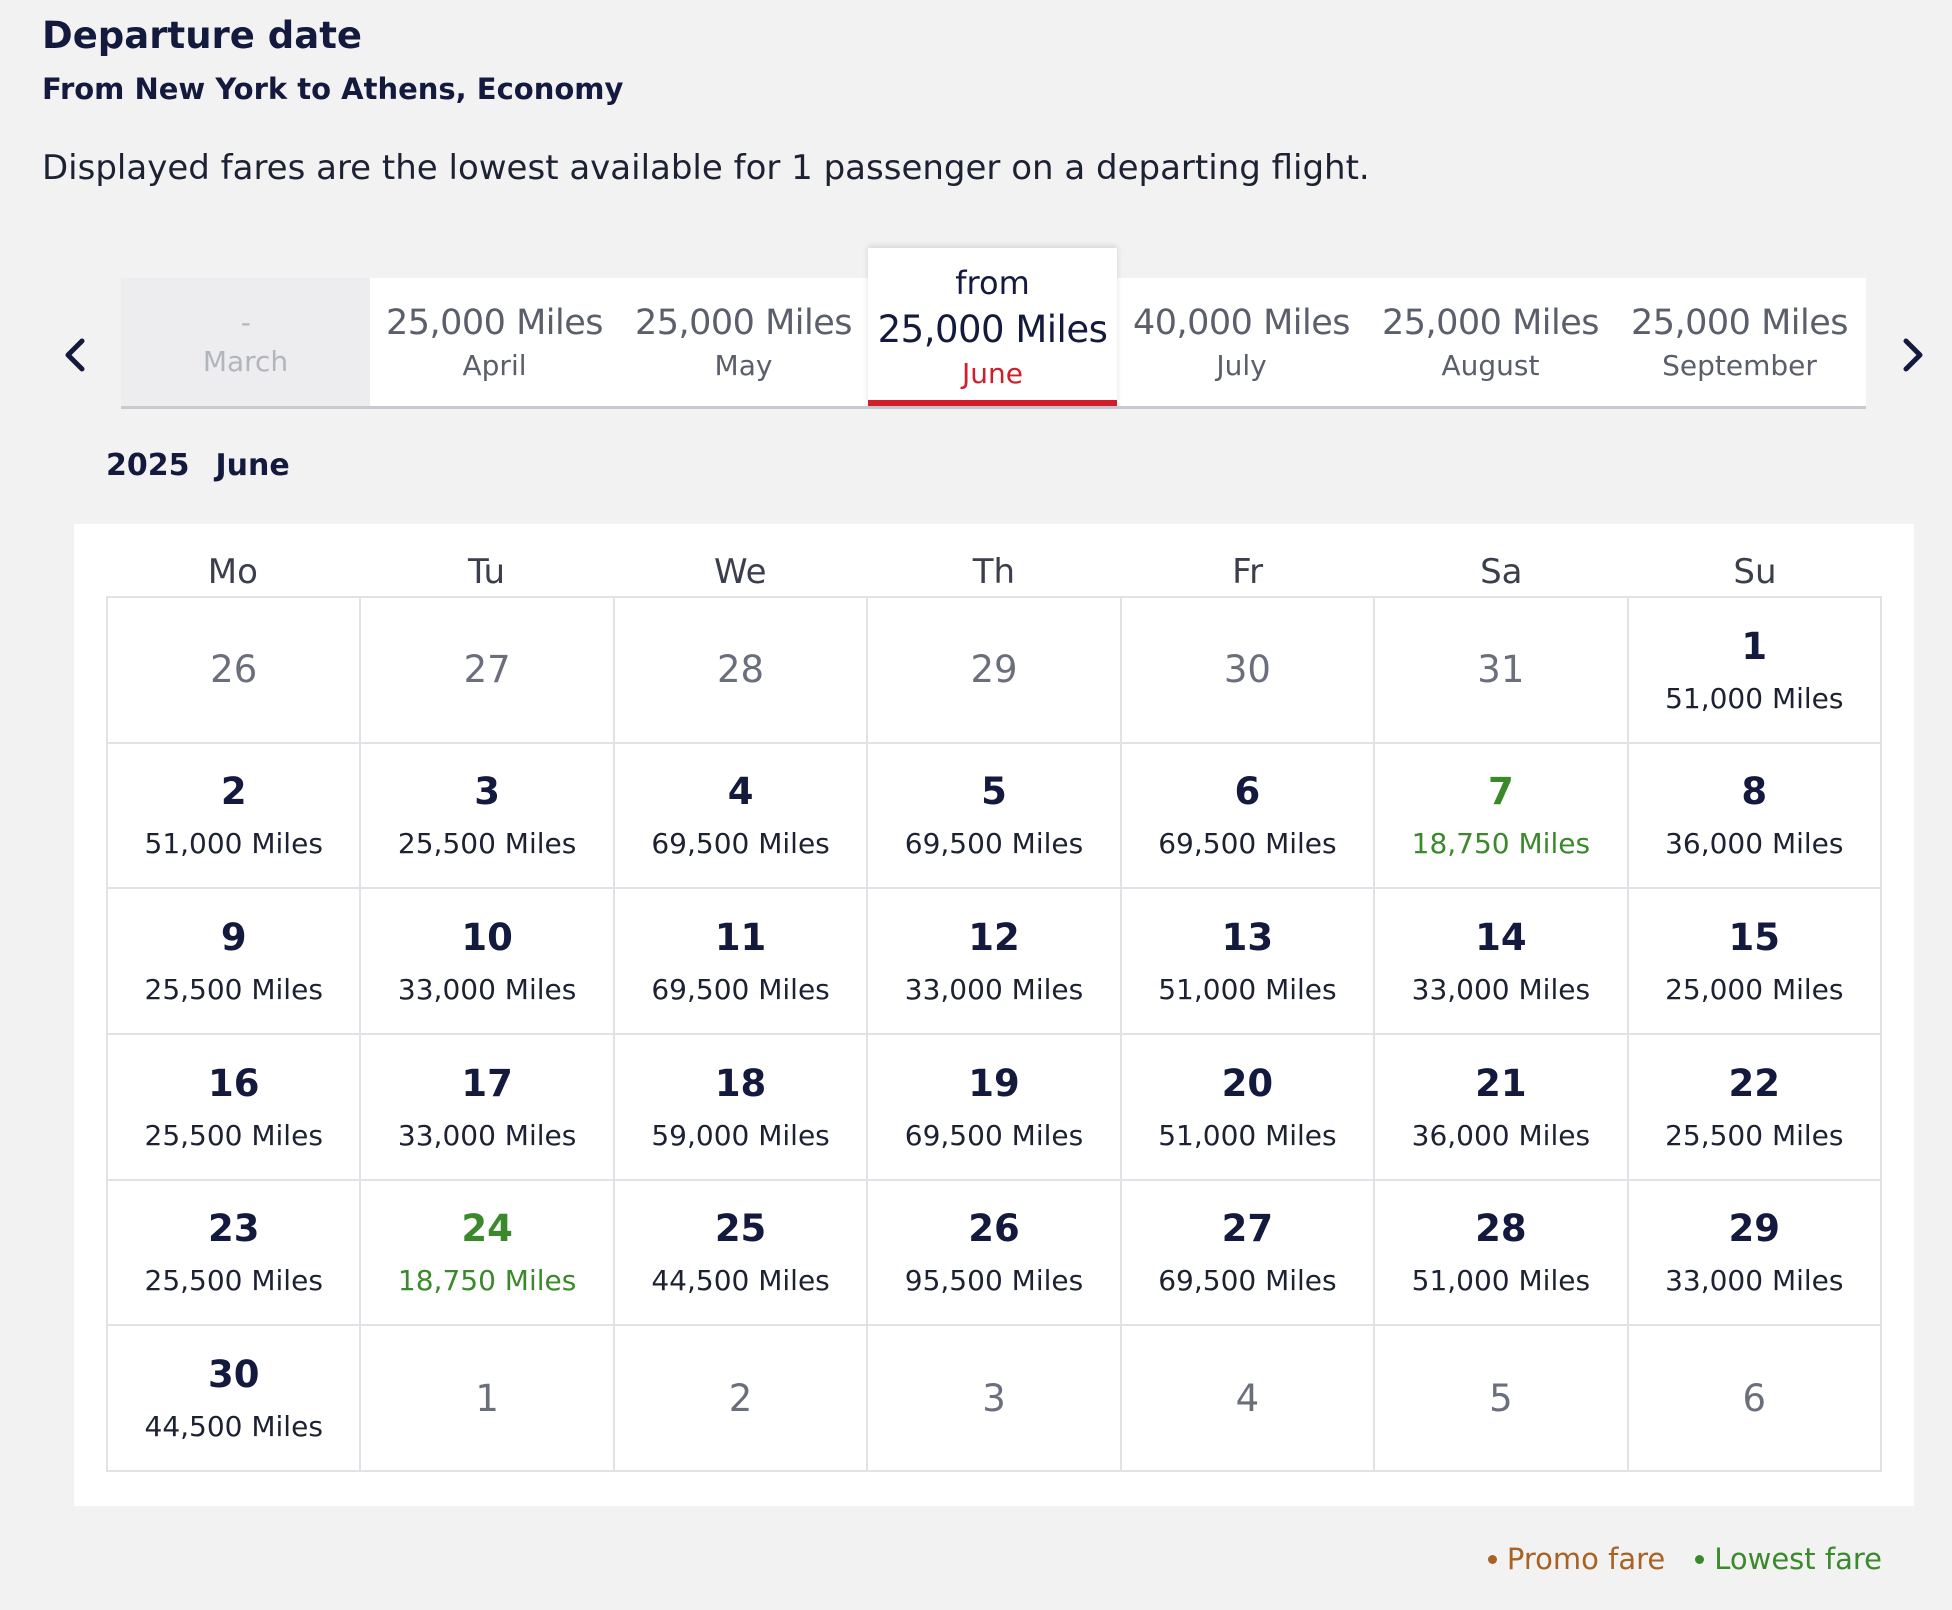 Image resolution: width=1952 pixels, height=1610 pixels. I want to click on calendar-day: 28 51,000 Miles, so click(1502, 1253).